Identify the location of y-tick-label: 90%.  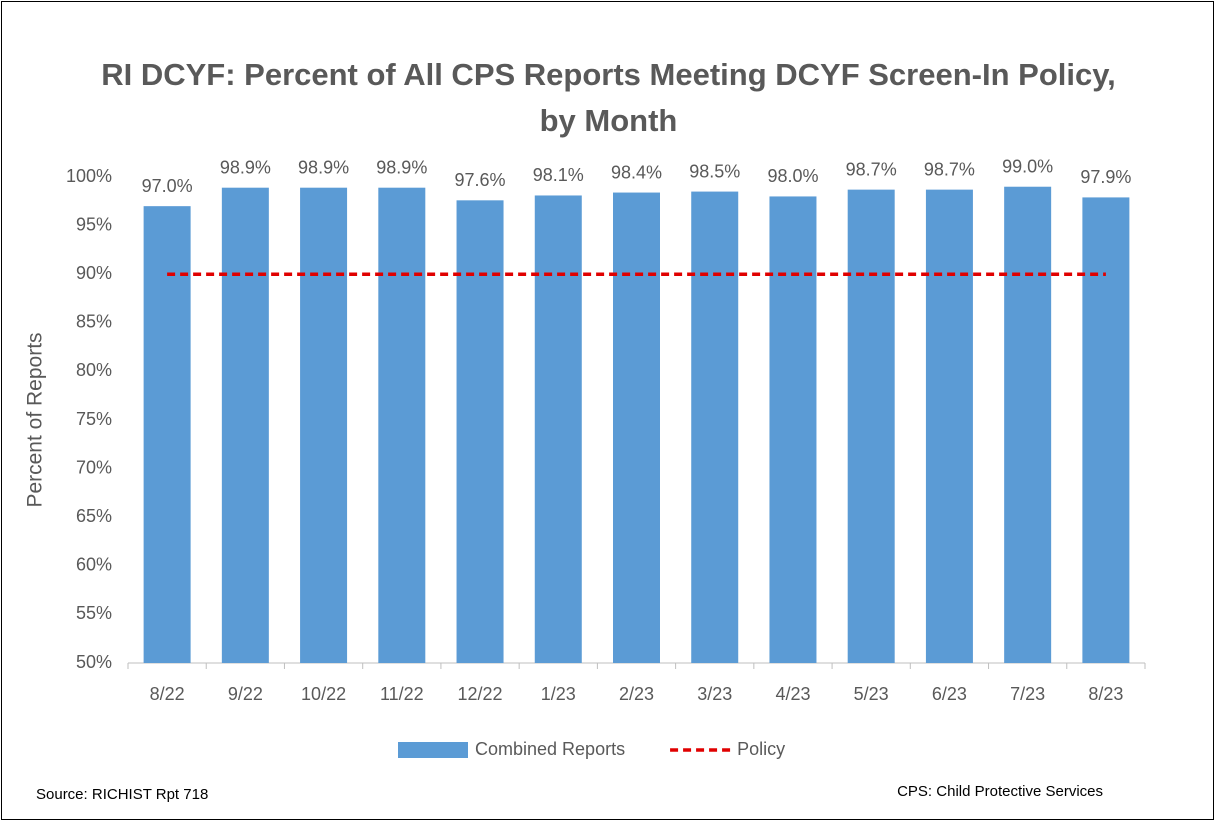
(94, 273).